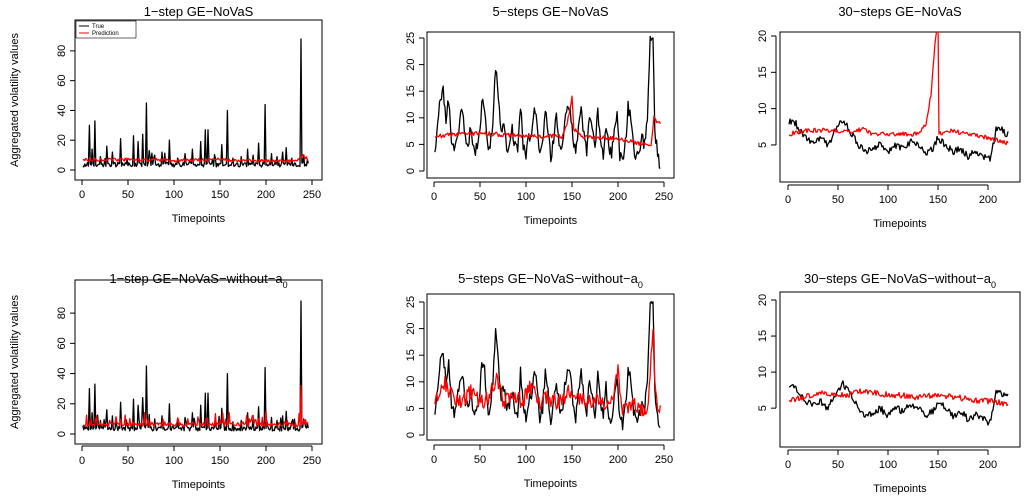  Describe the element at coordinates (98, 27) in the screenshot. I see `legend-label: True` at that location.